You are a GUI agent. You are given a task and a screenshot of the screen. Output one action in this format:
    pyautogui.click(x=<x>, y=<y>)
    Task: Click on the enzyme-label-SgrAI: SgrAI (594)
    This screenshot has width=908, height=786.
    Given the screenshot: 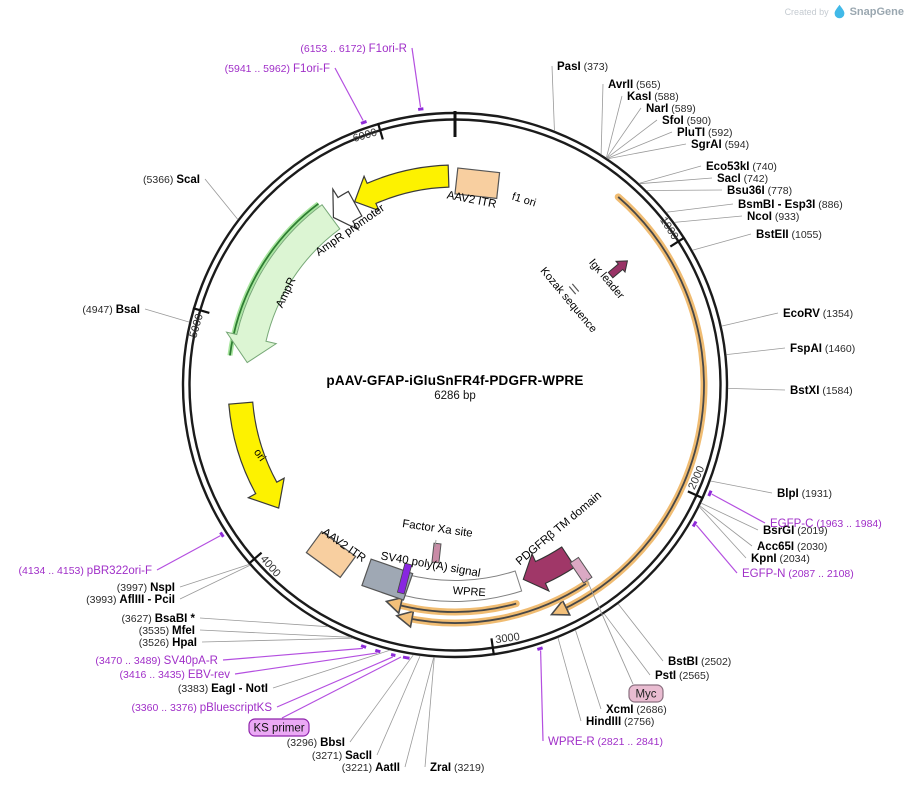 What is the action you would take?
    pyautogui.click(x=720, y=145)
    